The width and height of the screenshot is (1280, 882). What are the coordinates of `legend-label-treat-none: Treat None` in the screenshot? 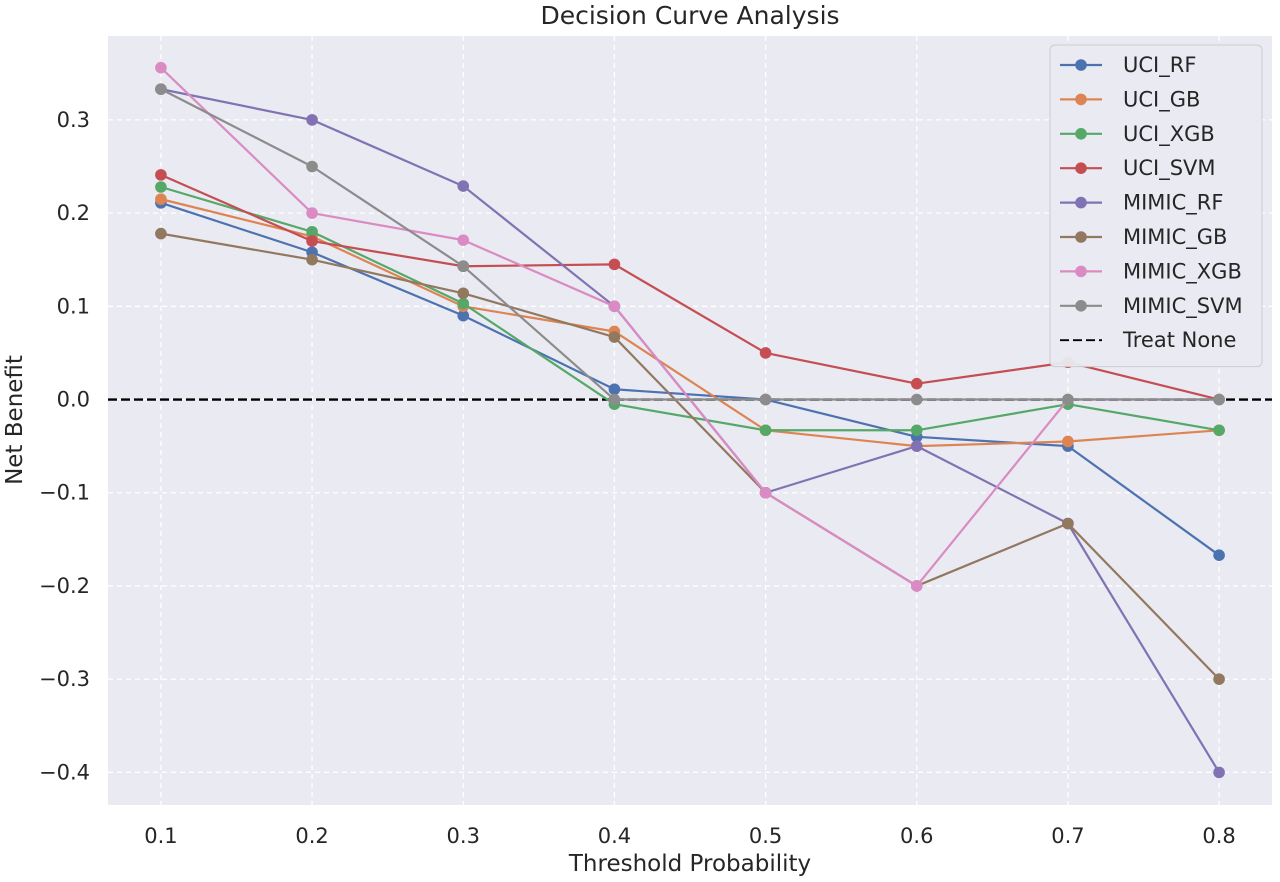 It's located at (1179, 340).